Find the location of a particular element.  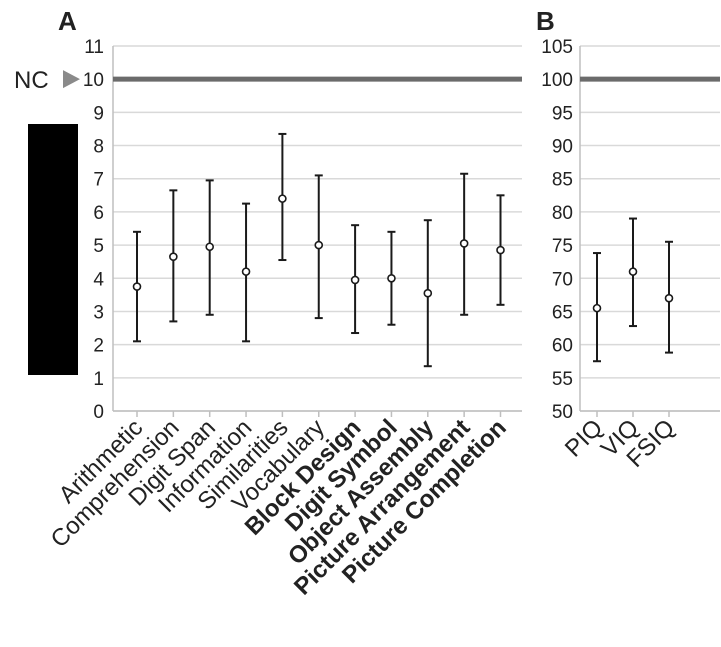

y-tick-label: 90 is located at coordinates (562, 147).